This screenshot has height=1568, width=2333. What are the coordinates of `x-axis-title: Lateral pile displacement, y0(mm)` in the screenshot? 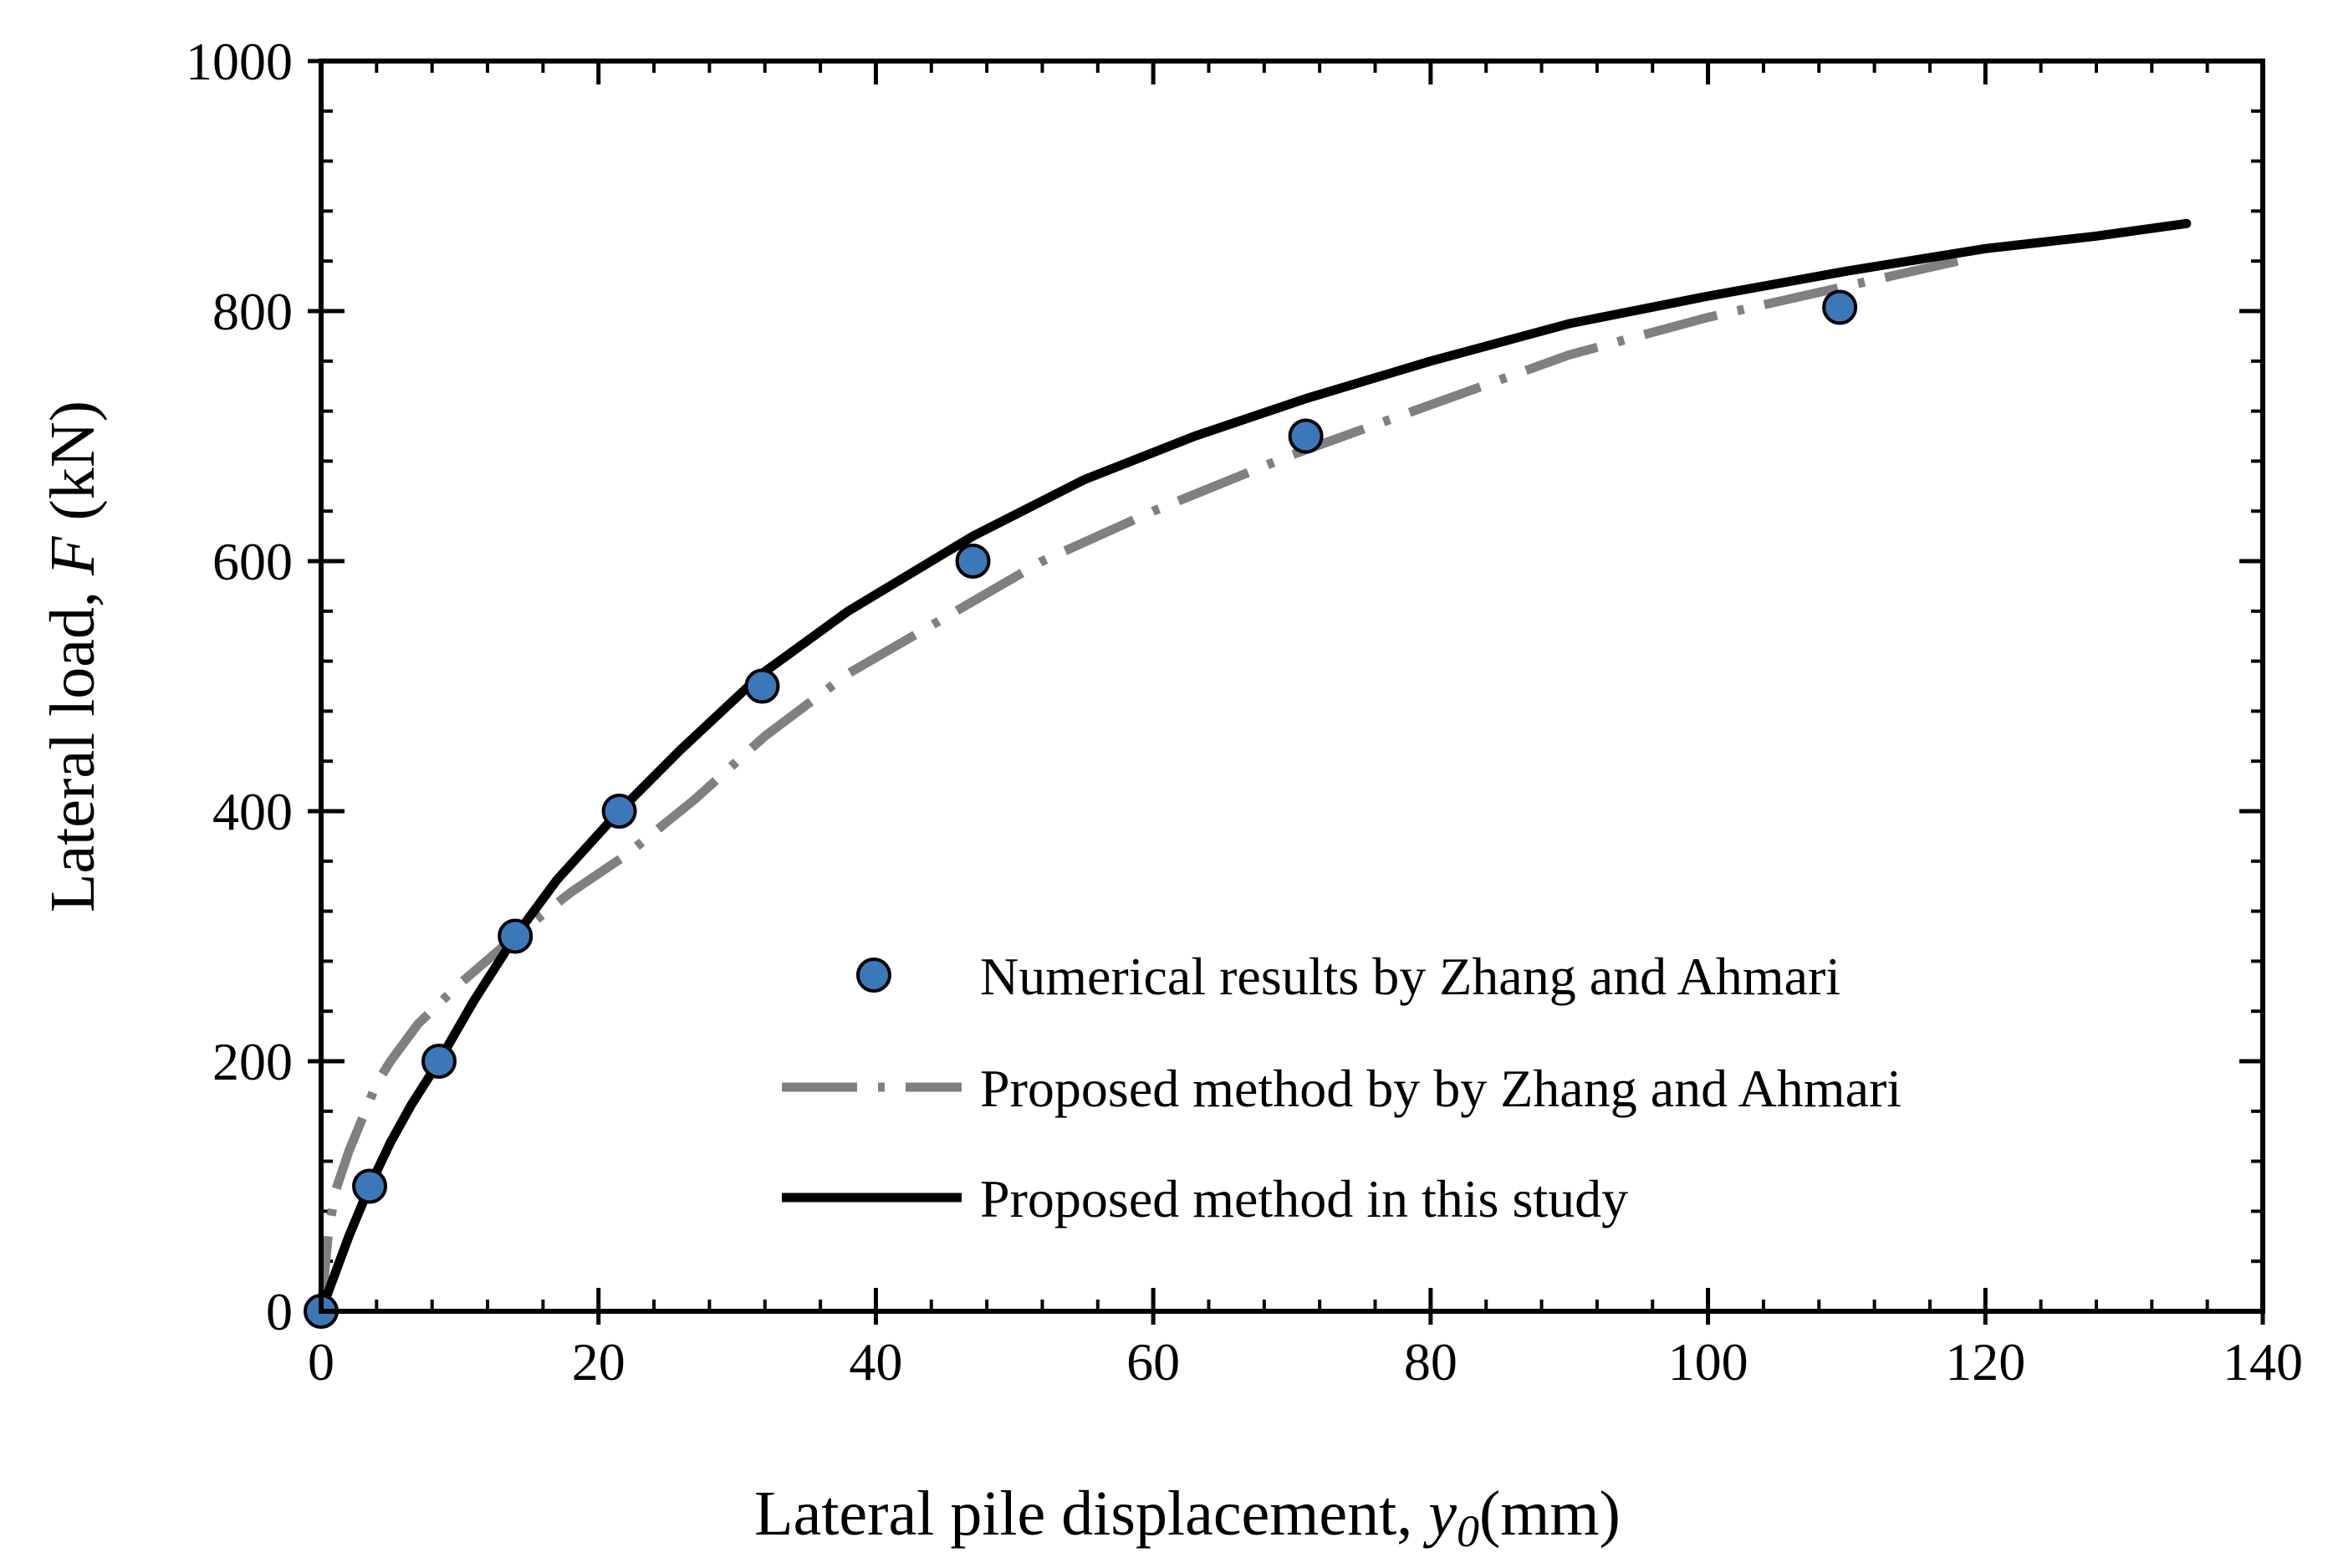 It's located at (1187, 1517).